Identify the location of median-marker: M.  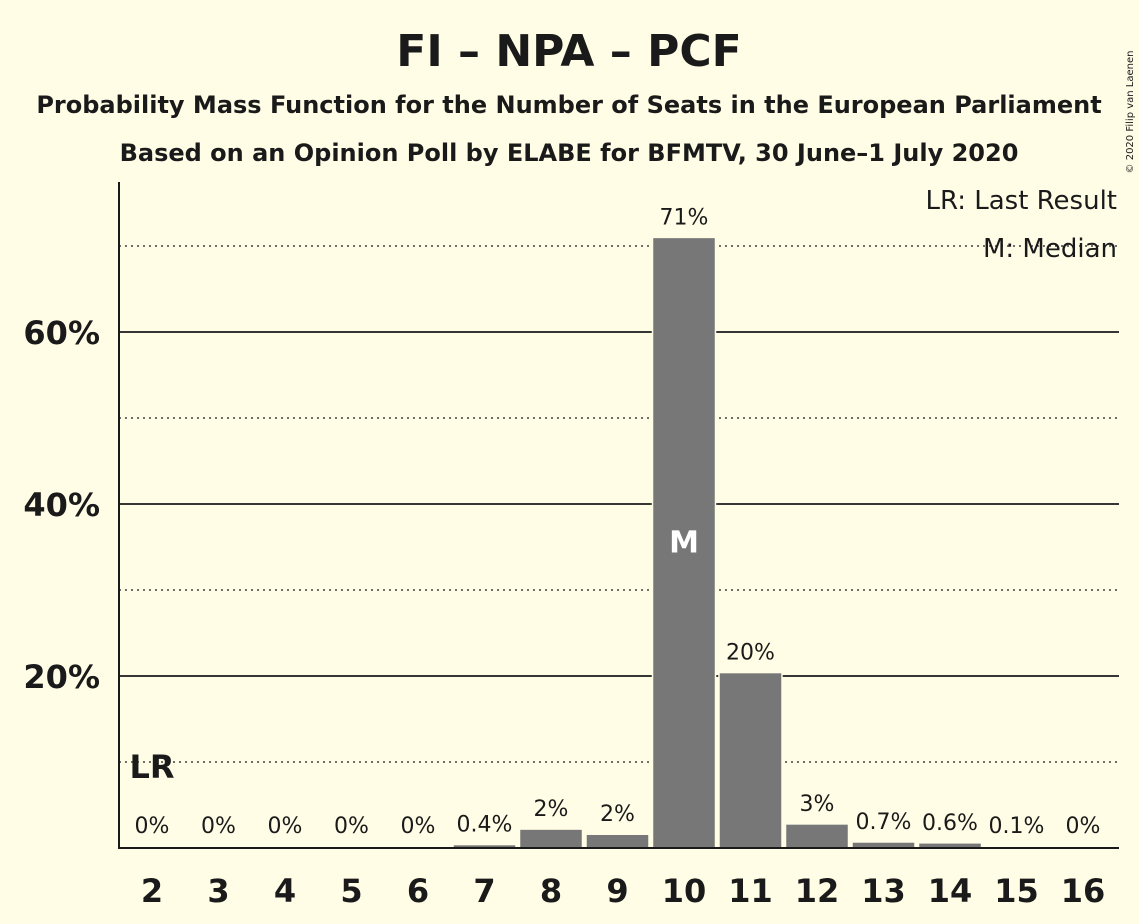
(684, 543).